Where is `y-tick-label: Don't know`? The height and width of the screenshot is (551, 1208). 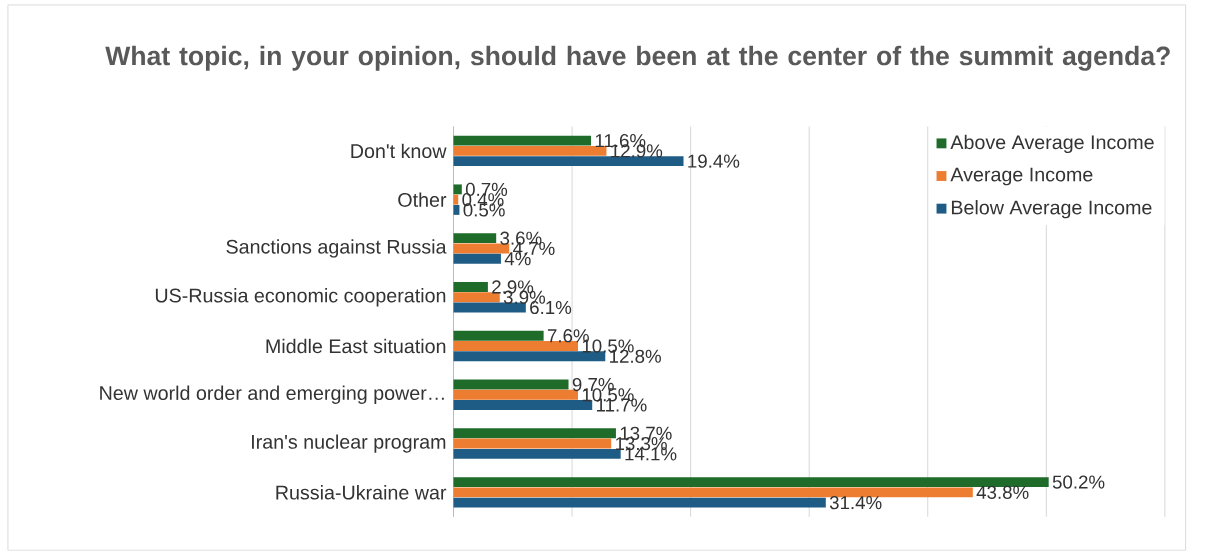
y-tick-label: Don't know is located at coordinates (399, 151).